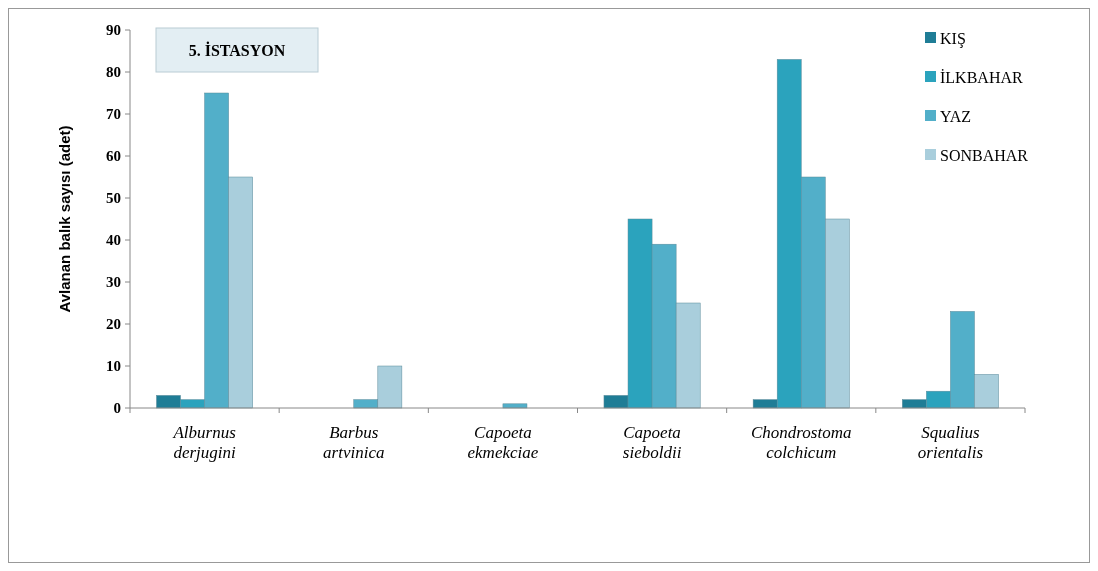 The image size is (1098, 571). What do you see at coordinates (956, 116) in the screenshot?
I see `legend-label: YAZ` at bounding box center [956, 116].